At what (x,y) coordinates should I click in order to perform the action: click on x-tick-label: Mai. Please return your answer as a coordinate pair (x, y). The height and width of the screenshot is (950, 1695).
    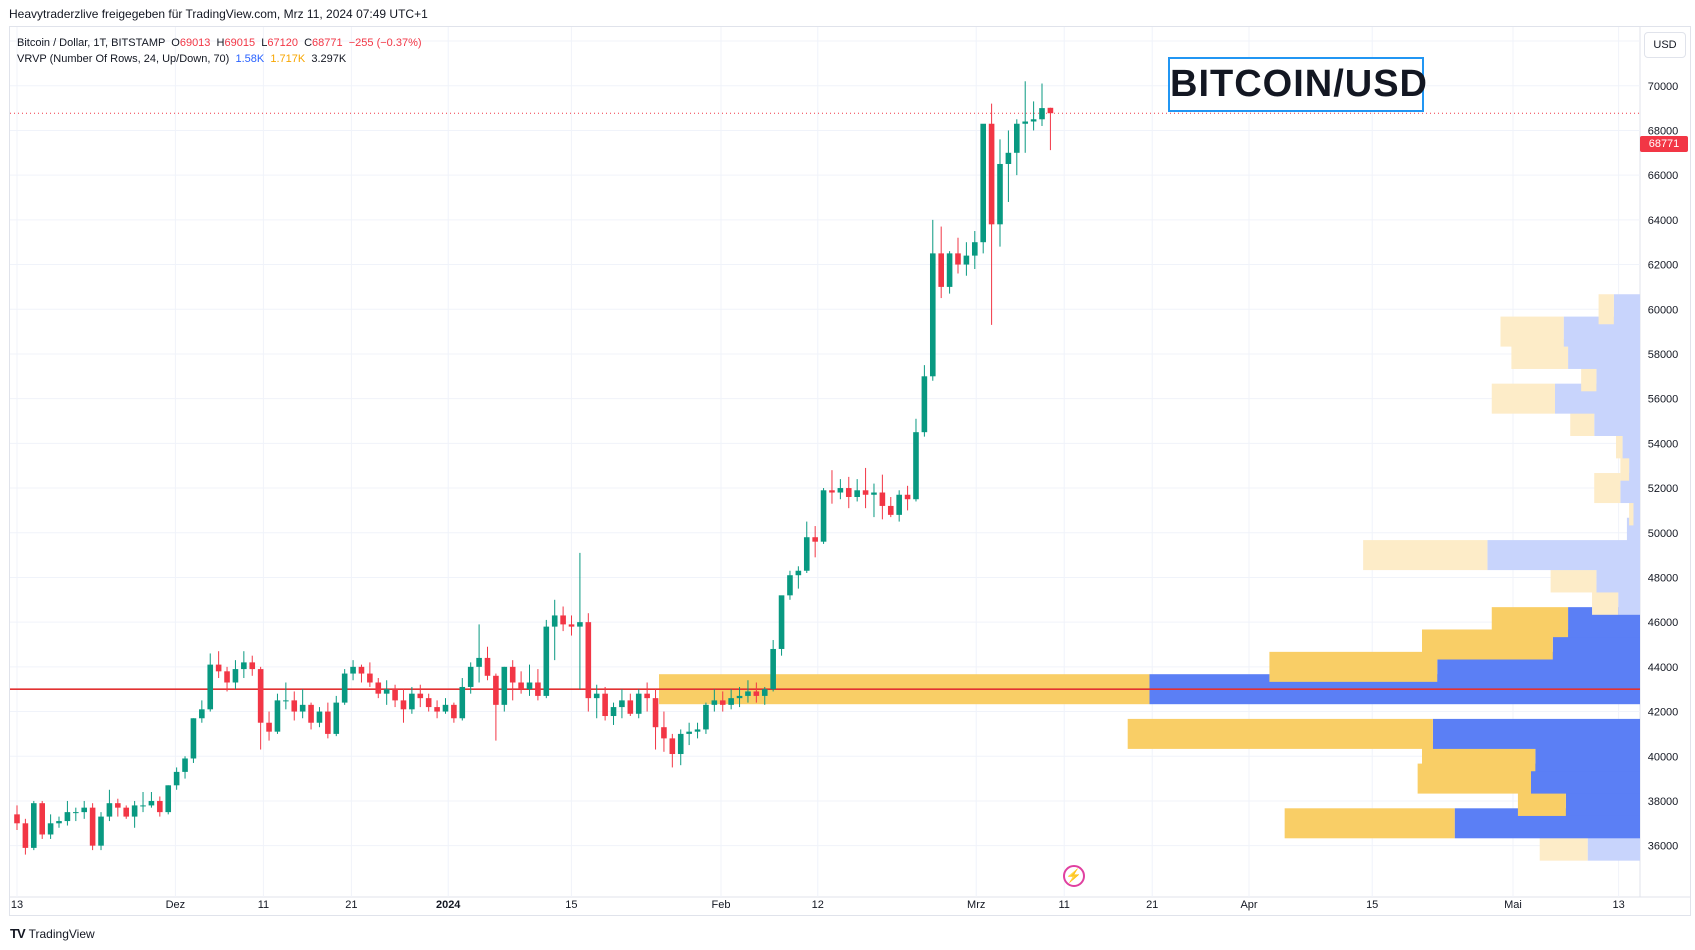
    Looking at the image, I should click on (1513, 905).